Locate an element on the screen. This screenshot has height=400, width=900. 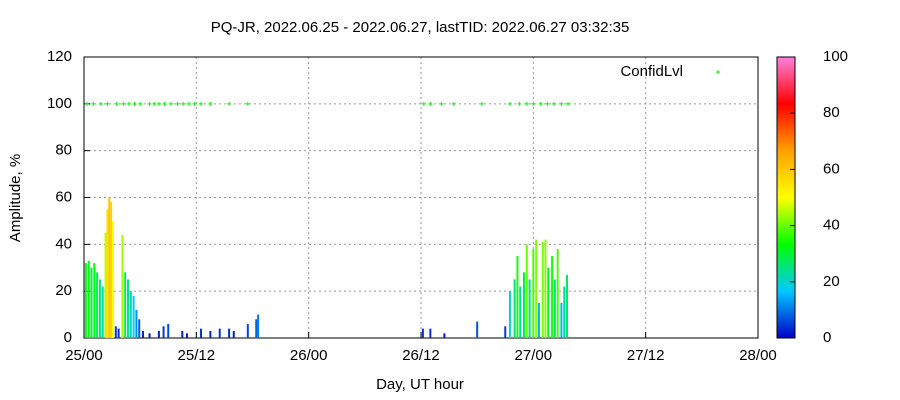
colorbar-tick-label: 60 is located at coordinates (831, 168).